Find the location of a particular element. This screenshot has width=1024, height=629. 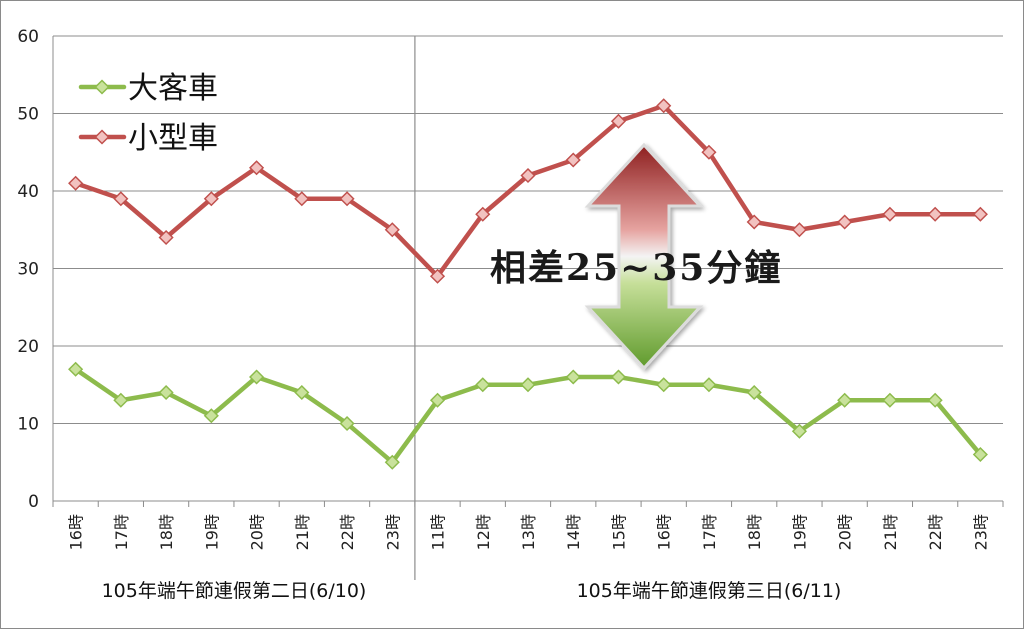

legend-label: 小型車 is located at coordinates (173, 138).